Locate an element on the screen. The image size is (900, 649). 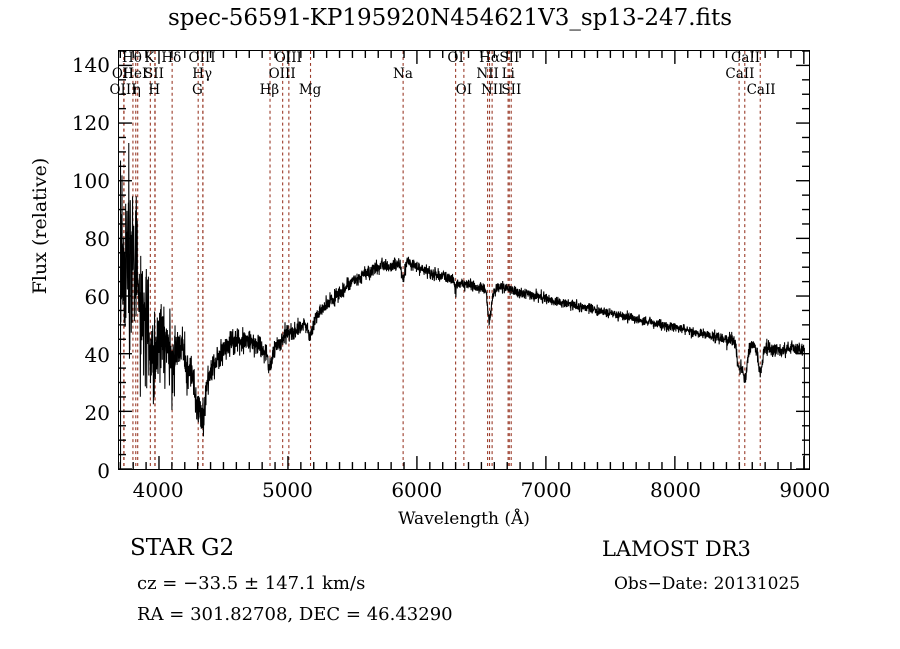
x-axis-title: Wavelength (Å) is located at coordinates (464, 519).